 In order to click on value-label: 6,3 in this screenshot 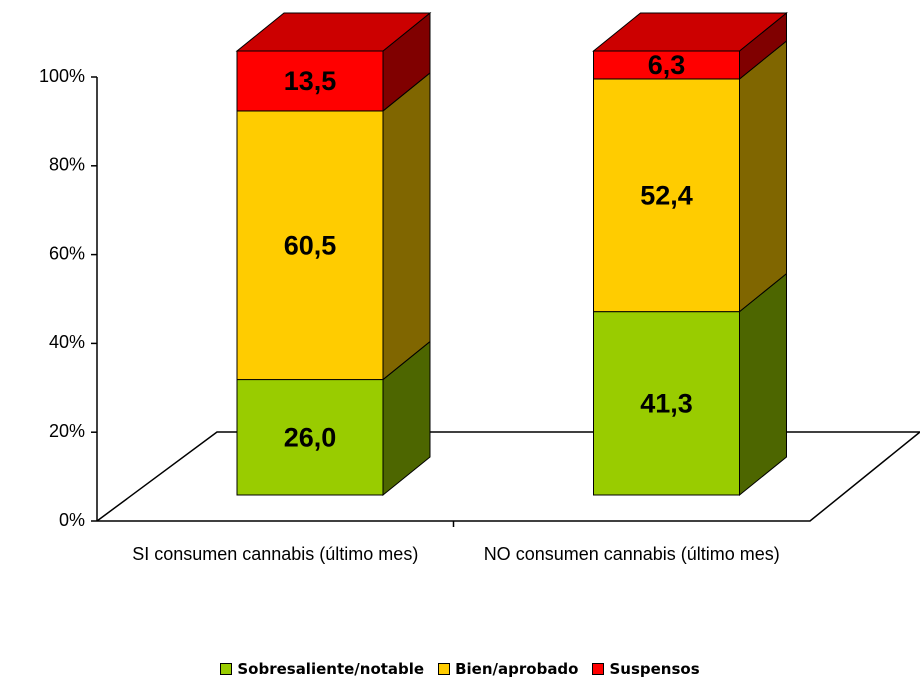, I will do `click(667, 65)`.